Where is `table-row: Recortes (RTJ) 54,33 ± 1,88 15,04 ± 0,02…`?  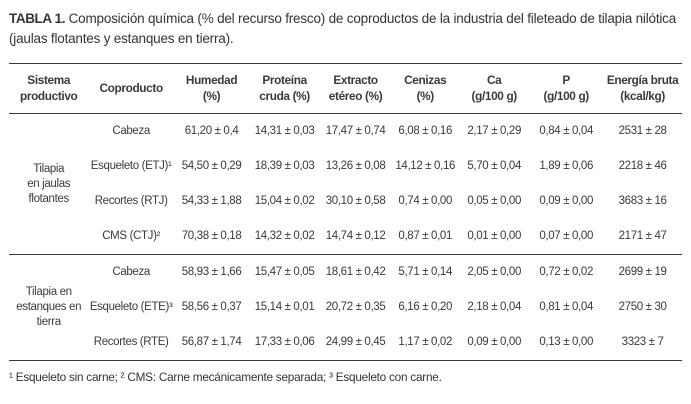 table-row: Recortes (RTJ) 54,33 ± 1,88 15,04 ± 0,02… is located at coordinates (345, 201).